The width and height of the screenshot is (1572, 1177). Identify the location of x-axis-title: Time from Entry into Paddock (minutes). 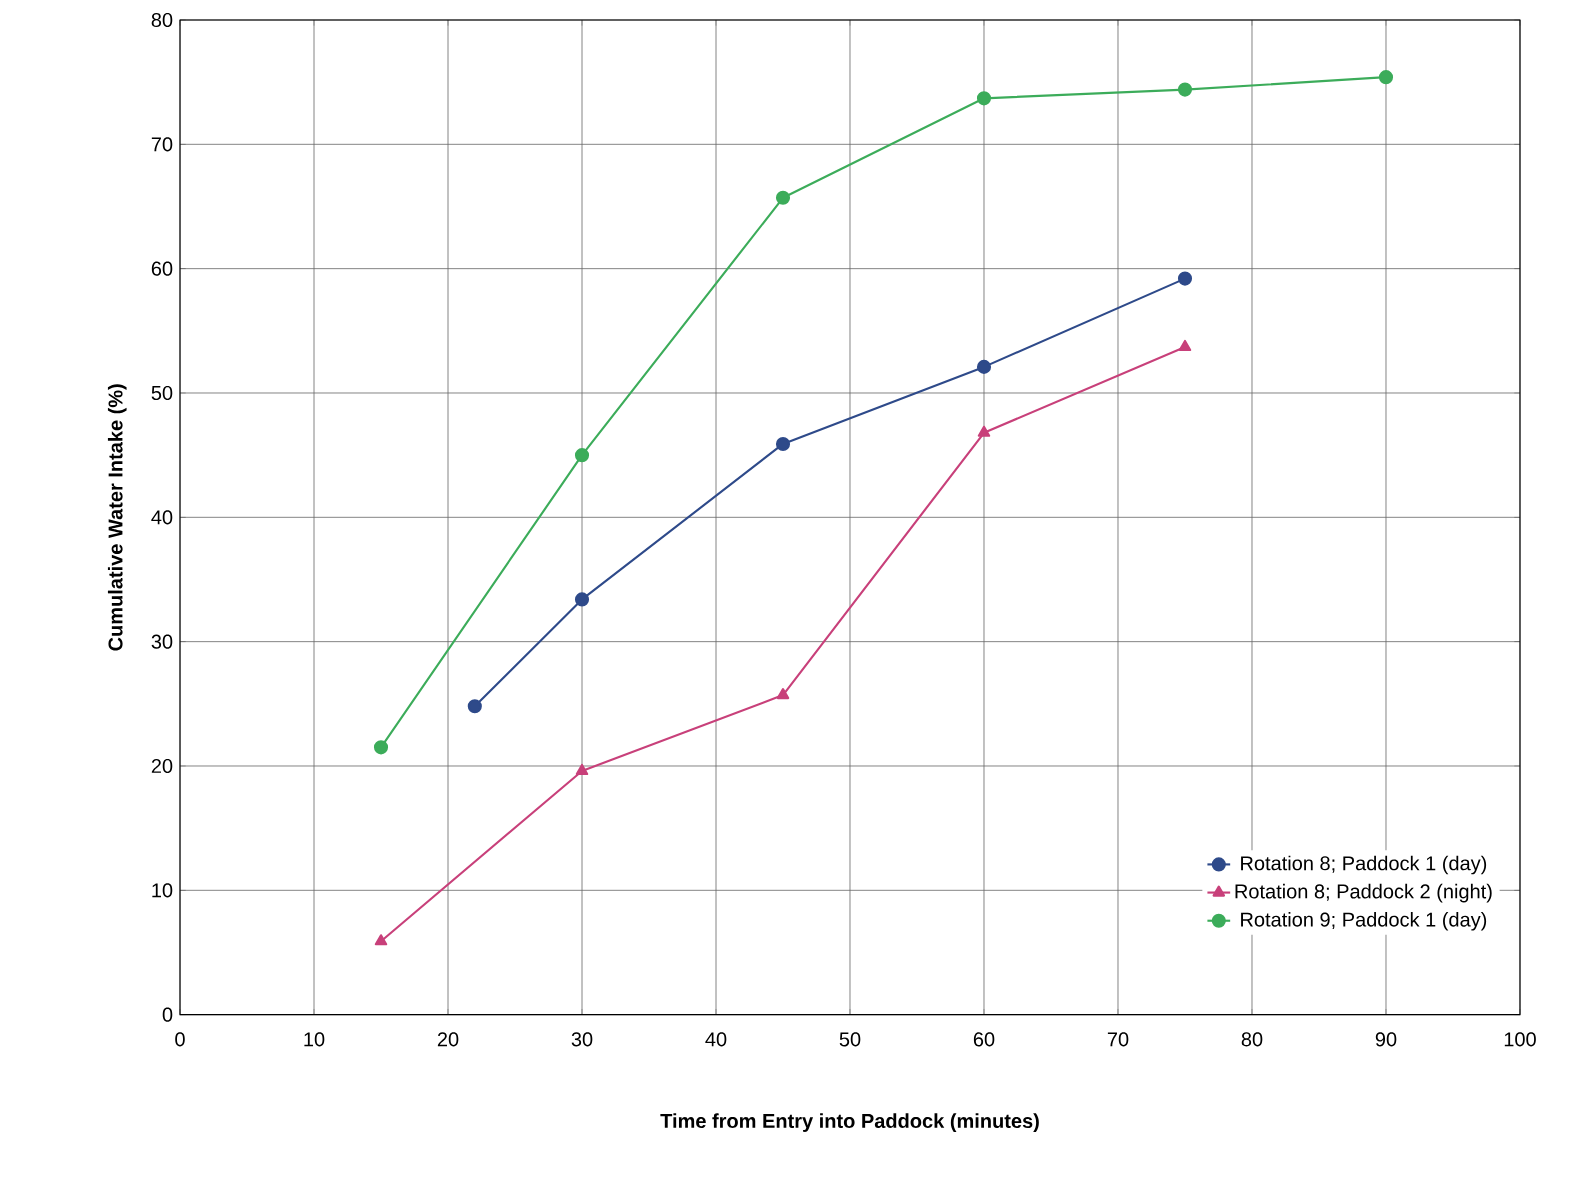
(849, 1122).